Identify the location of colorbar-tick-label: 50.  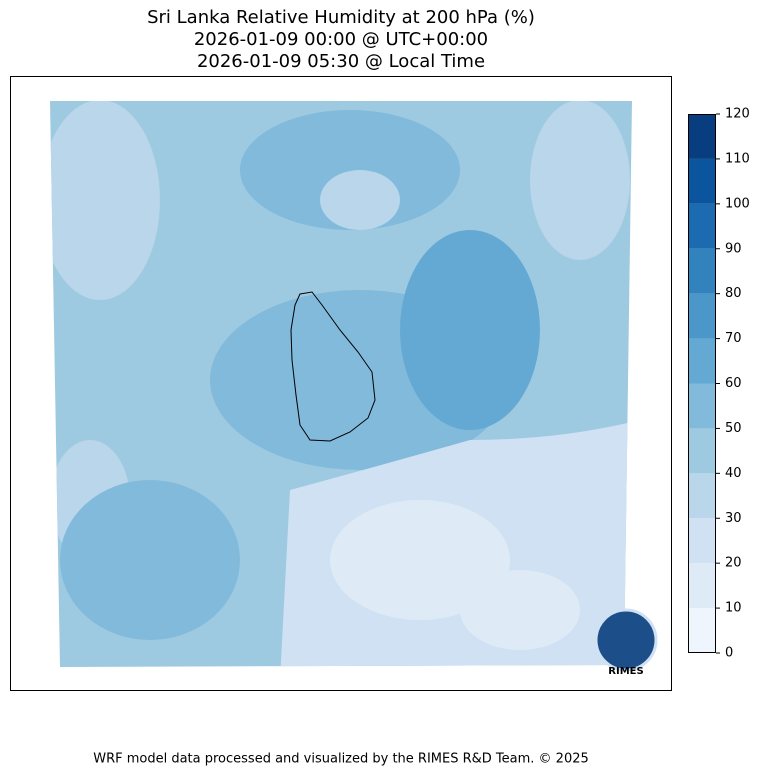
(733, 428).